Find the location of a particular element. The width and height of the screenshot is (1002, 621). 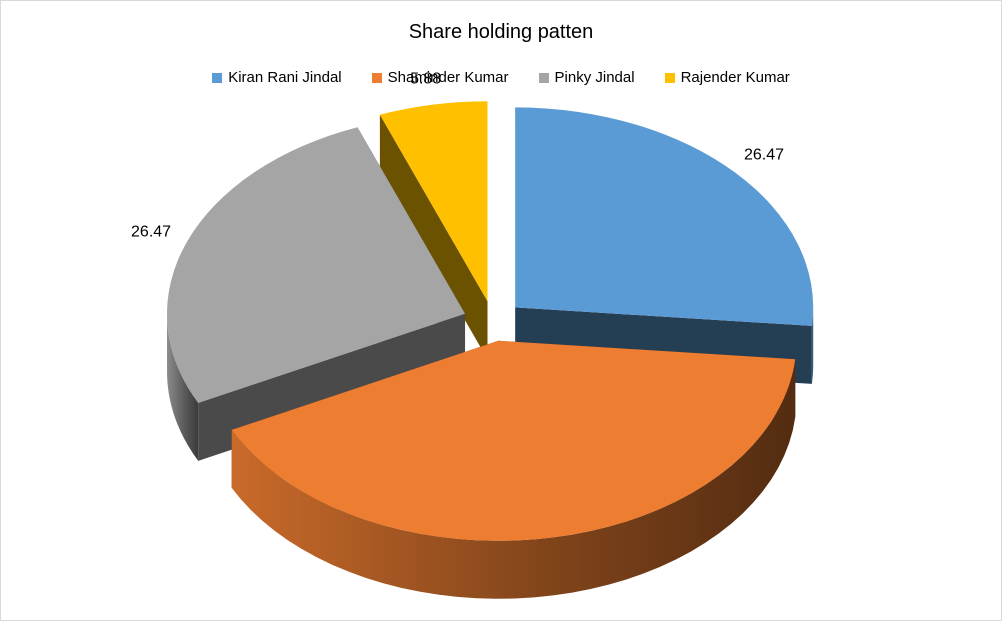

legend-label-kiran-rani-jindal: Kiran Rani Jindal is located at coordinates (285, 77).